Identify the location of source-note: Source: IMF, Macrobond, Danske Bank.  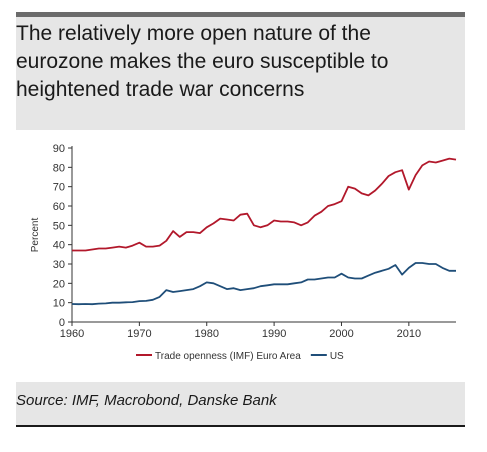
(146, 400).